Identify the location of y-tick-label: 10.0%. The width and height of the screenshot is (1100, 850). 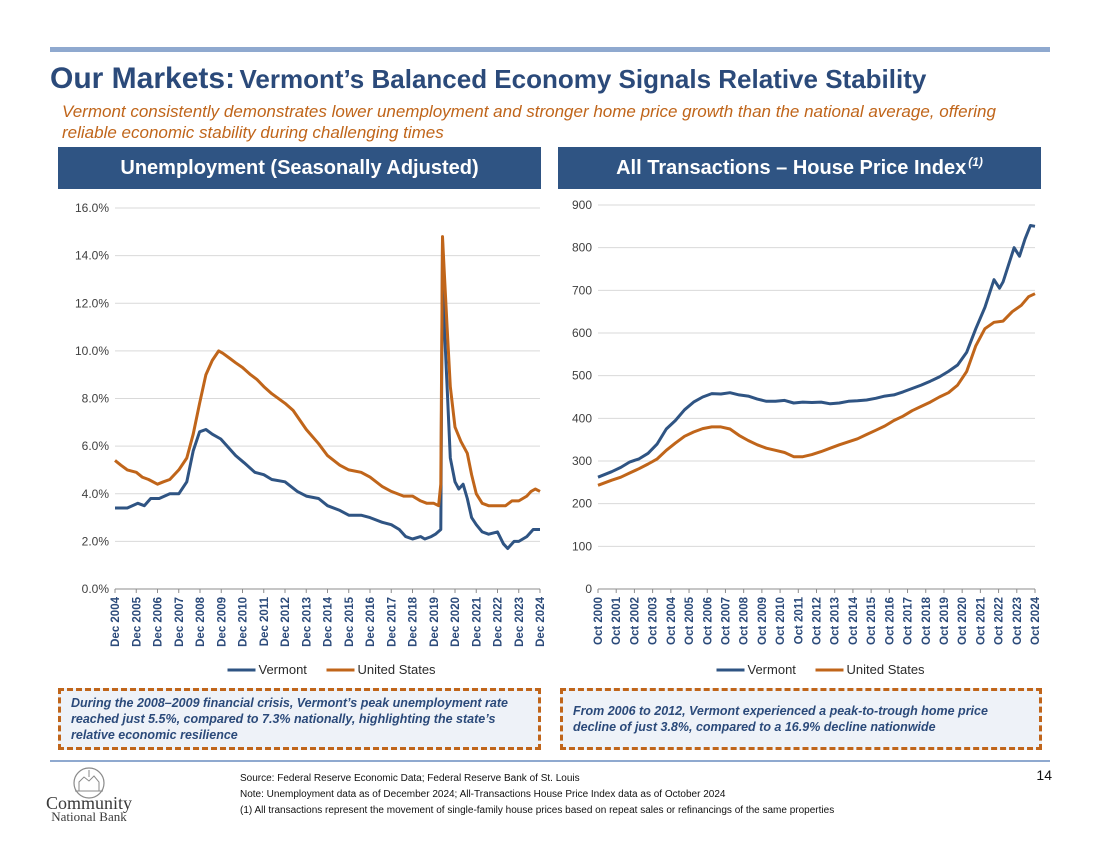
(92, 351).